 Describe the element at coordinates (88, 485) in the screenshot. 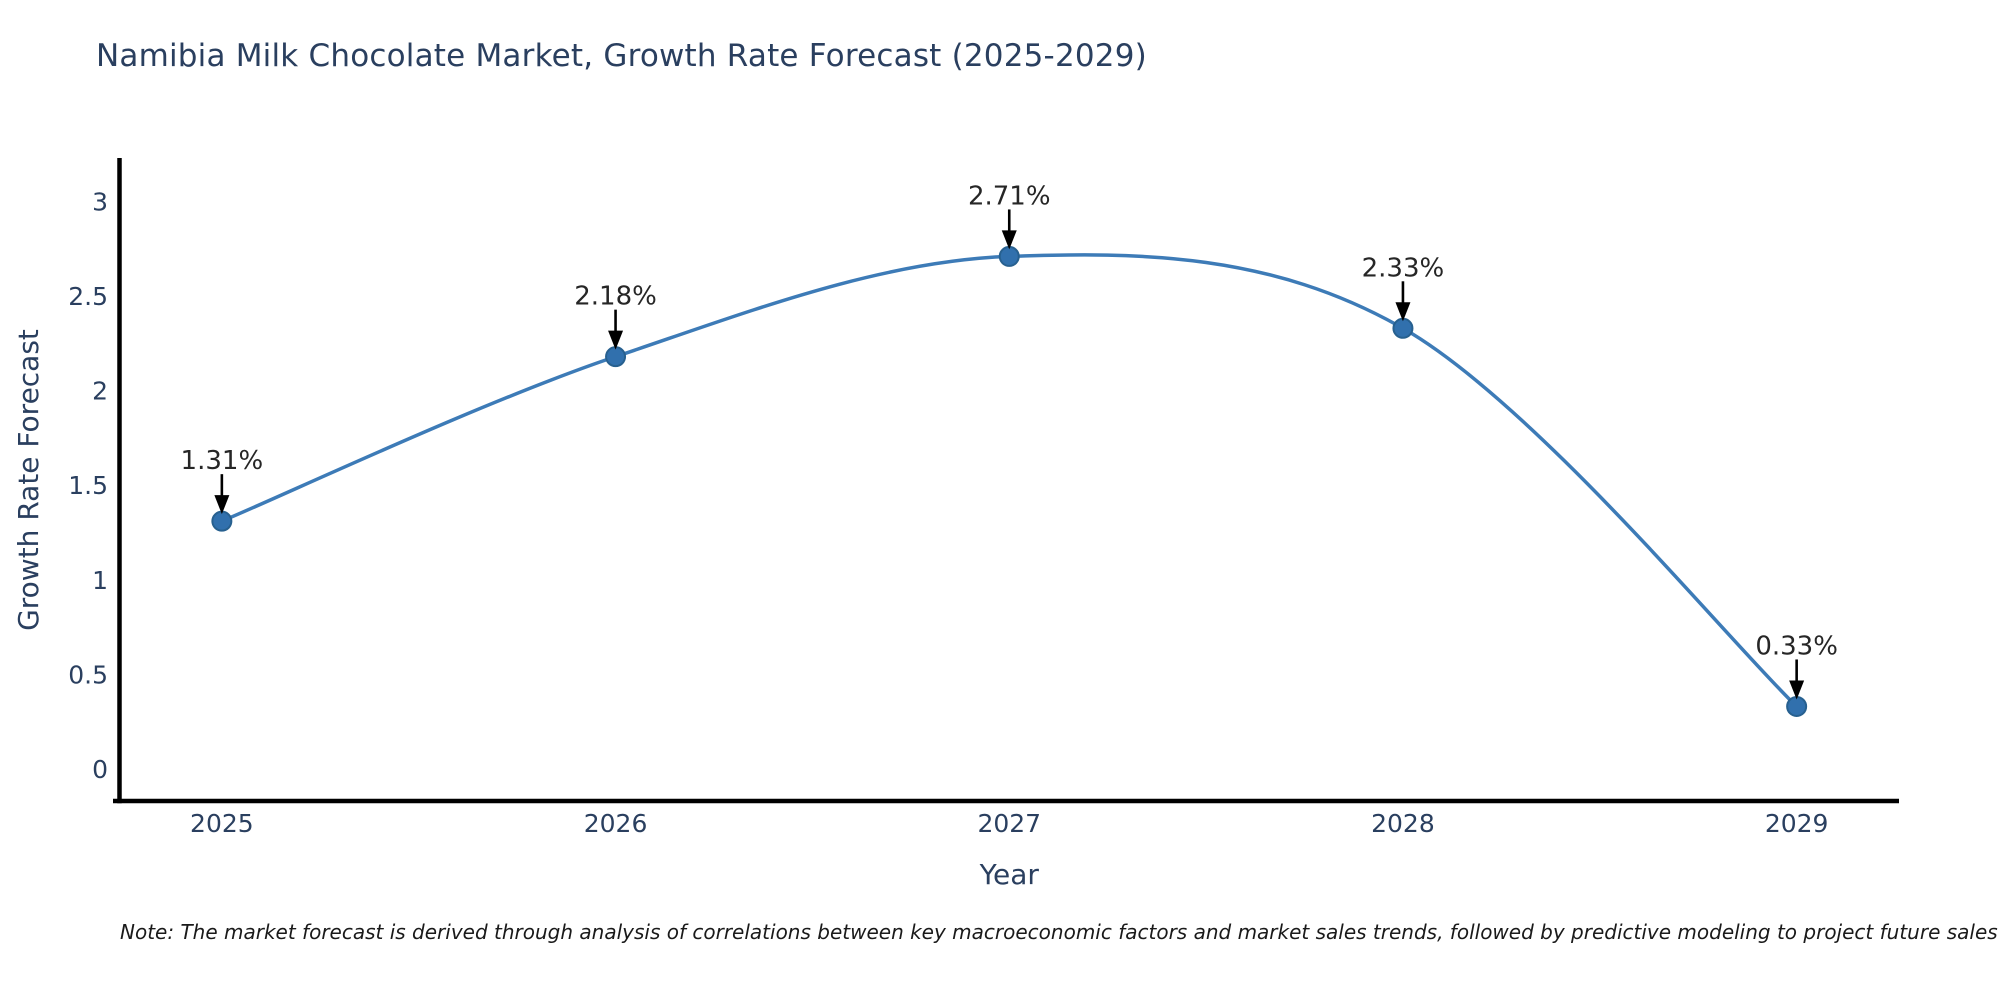

I see `y-tick-label: 1.5` at that location.